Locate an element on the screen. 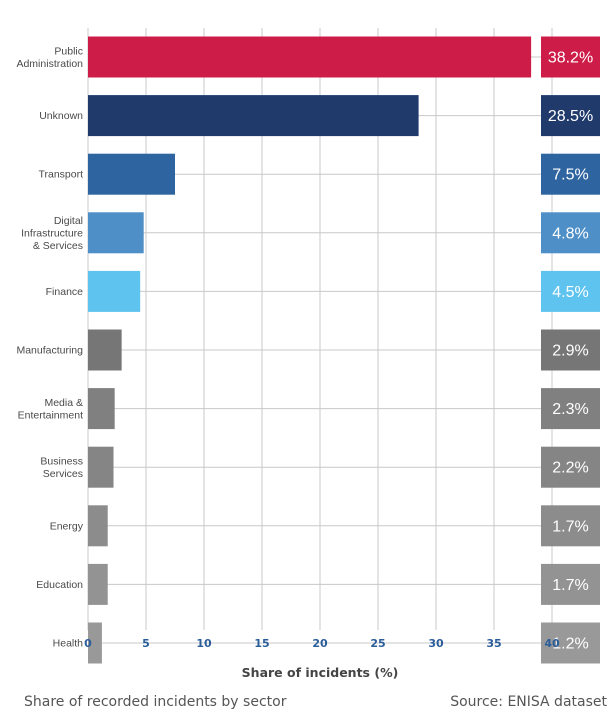 This screenshot has width=607, height=718. value-badge-public-administration is located at coordinates (570, 57).